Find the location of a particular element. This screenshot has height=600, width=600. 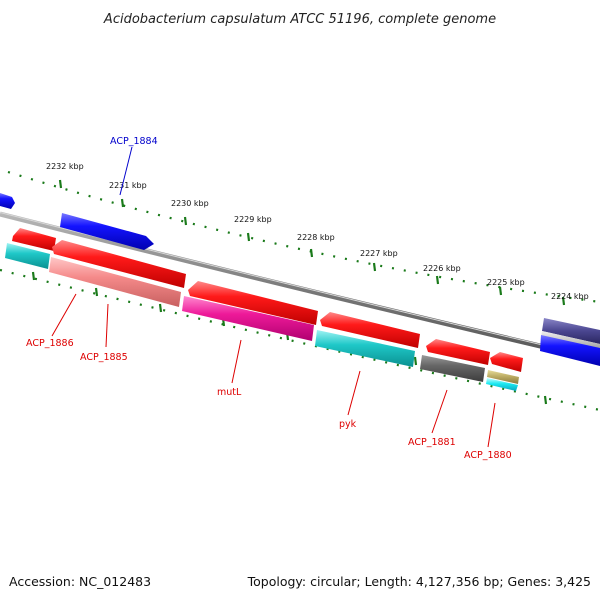

leader-acp1881 is located at coordinates (439, 411).